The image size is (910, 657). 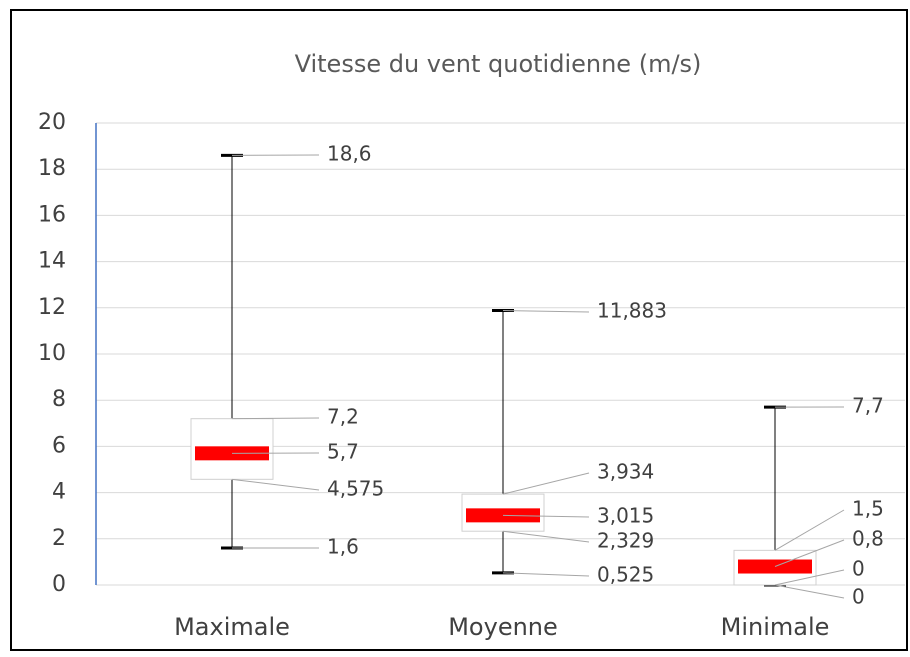 I want to click on data-label: 0,525, so click(x=625, y=575).